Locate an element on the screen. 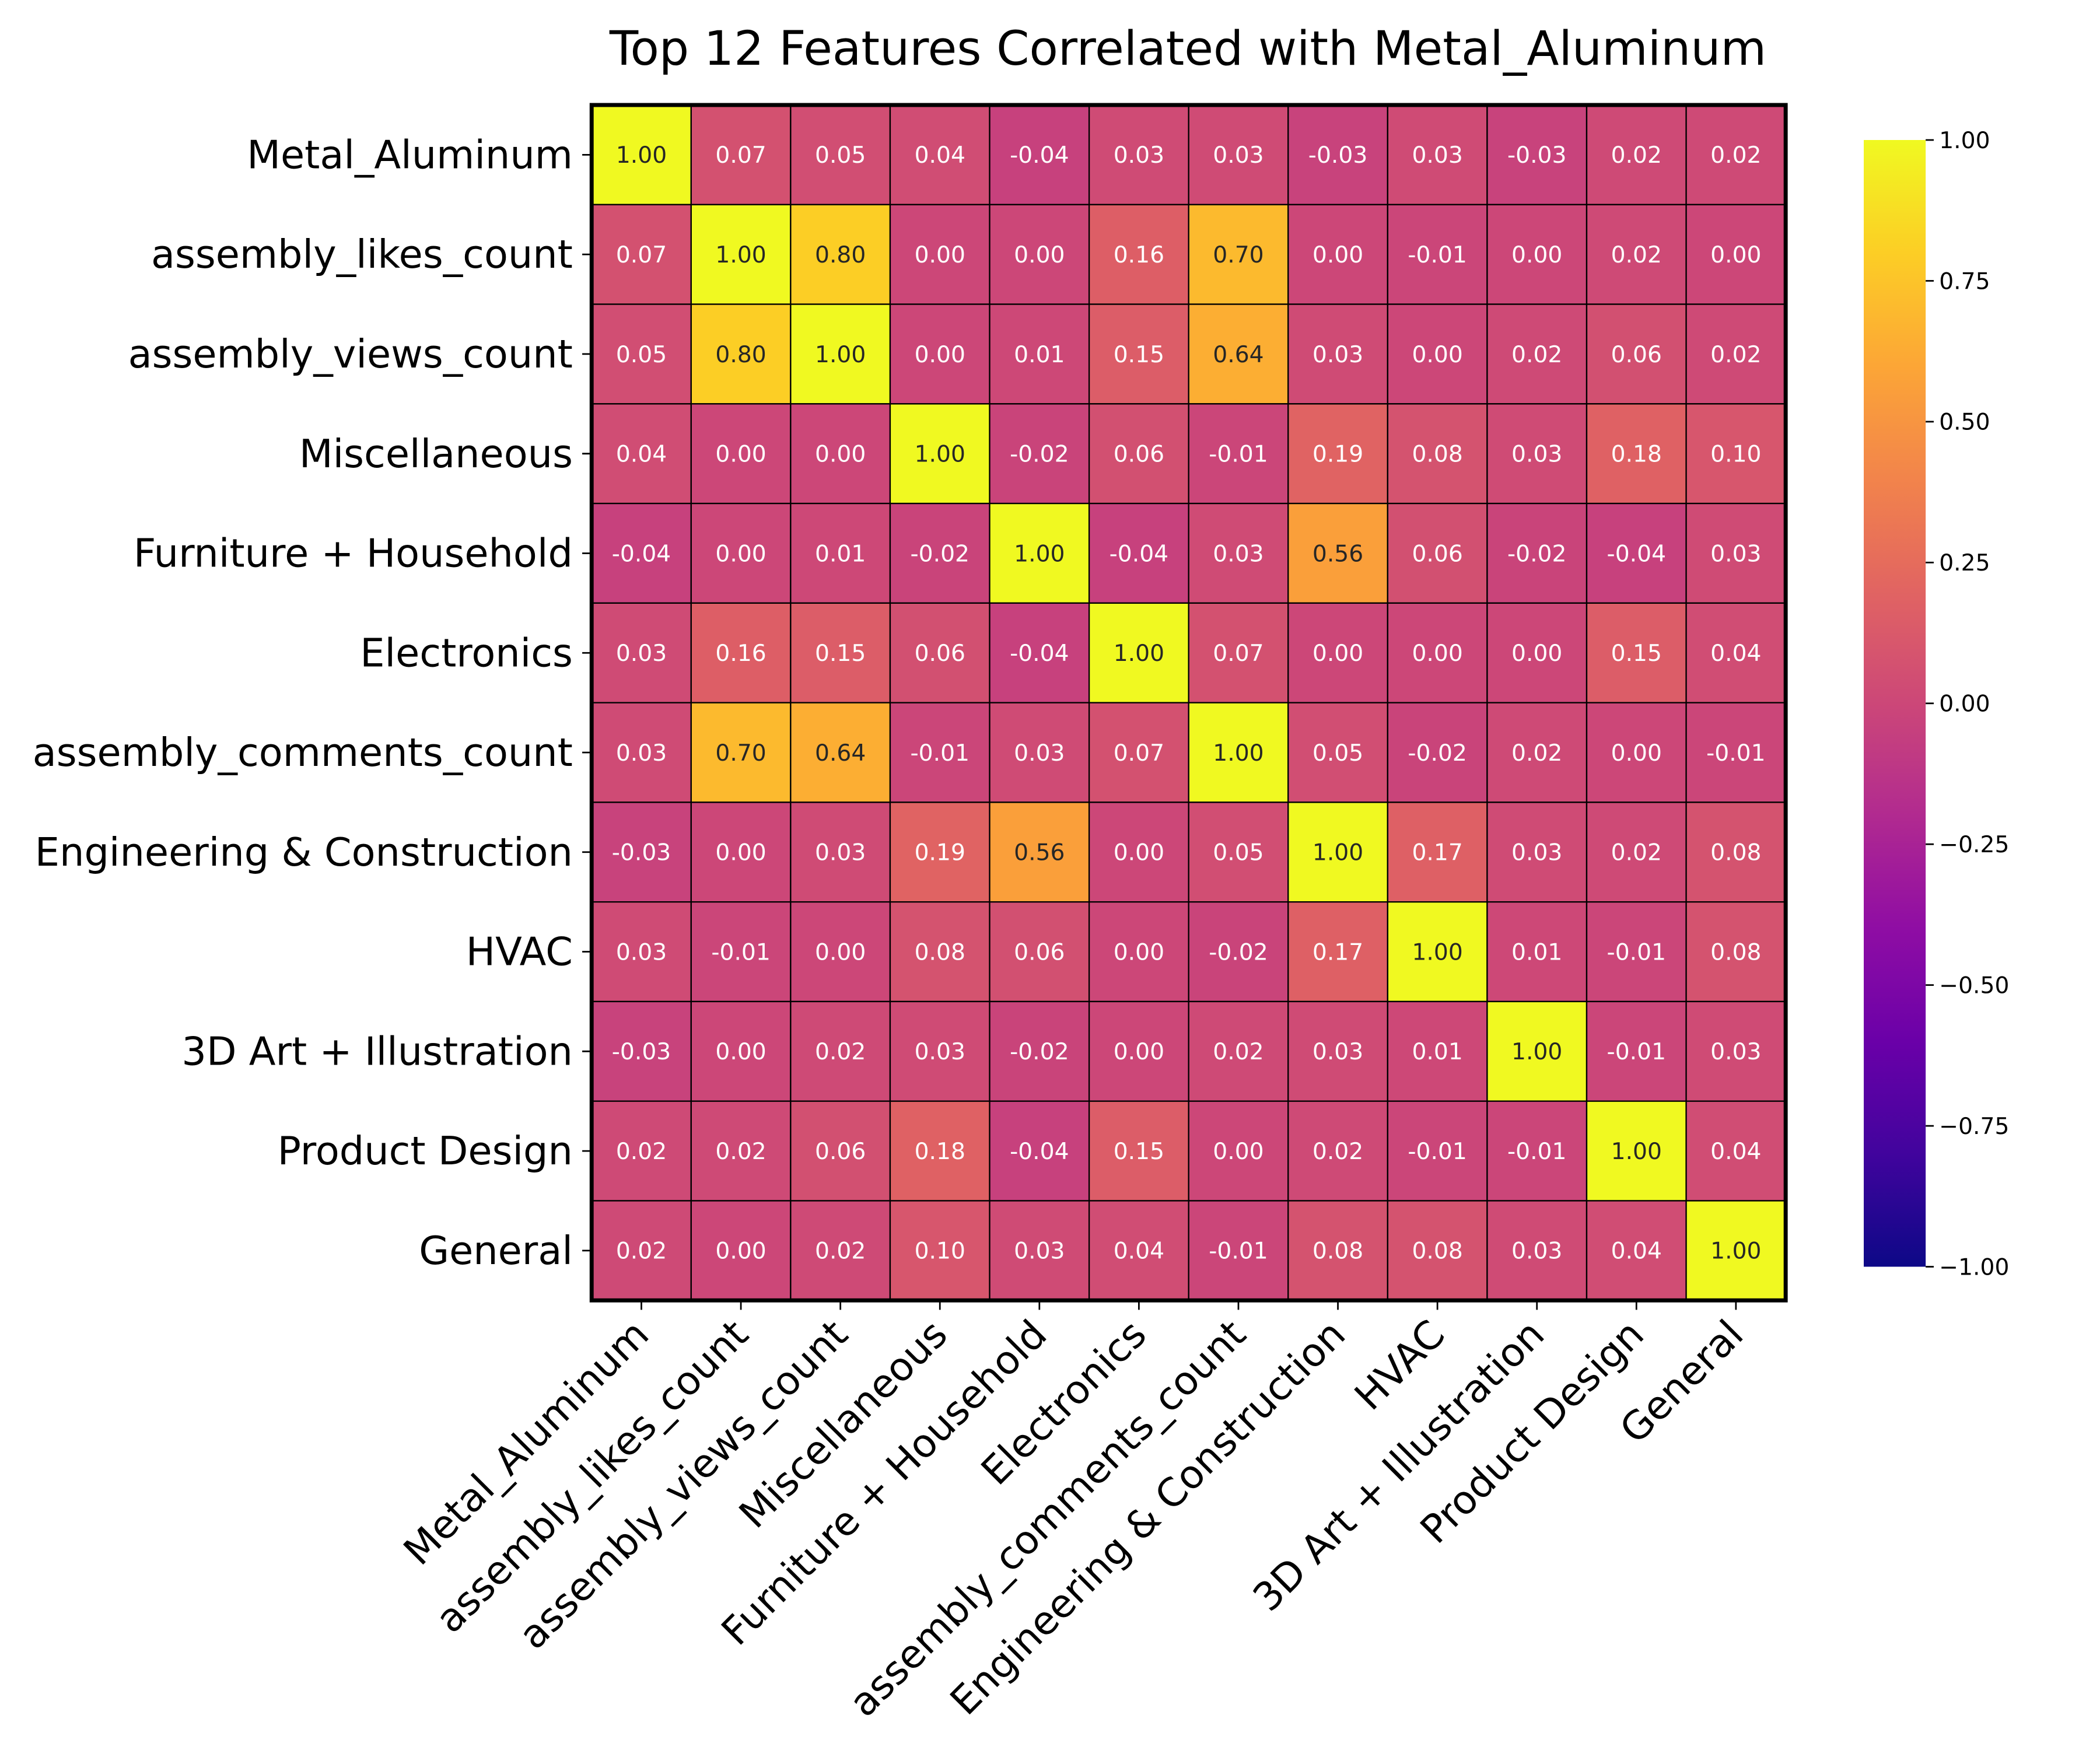 The width and height of the screenshot is (2100, 1750). heatmap-cell-value: 0.56 is located at coordinates (1039, 853).